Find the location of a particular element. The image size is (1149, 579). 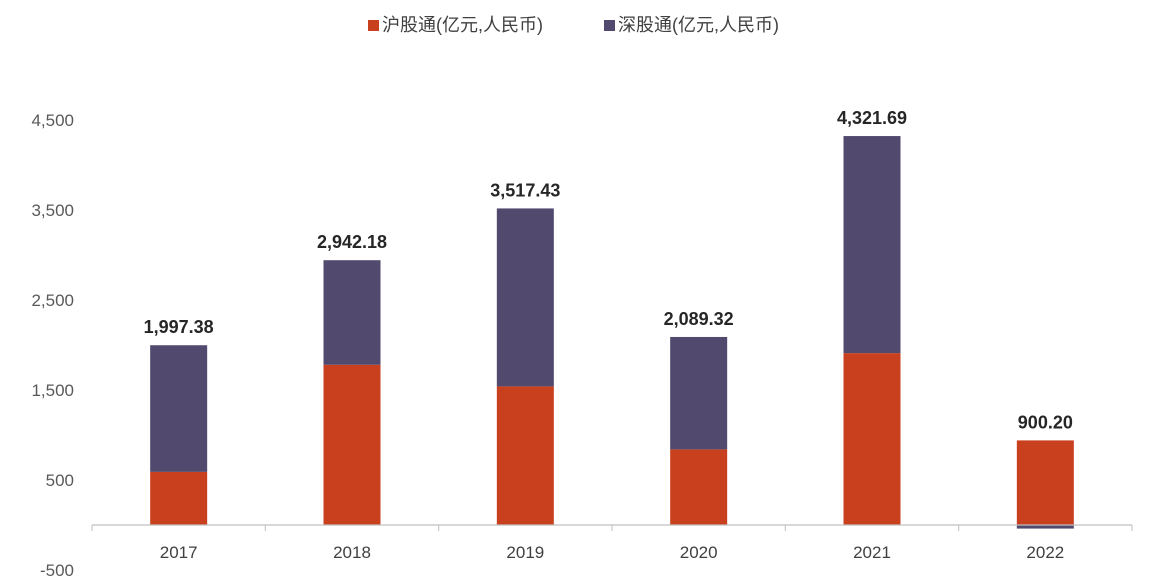

y-tick-label: 4,500 is located at coordinates (52, 120).